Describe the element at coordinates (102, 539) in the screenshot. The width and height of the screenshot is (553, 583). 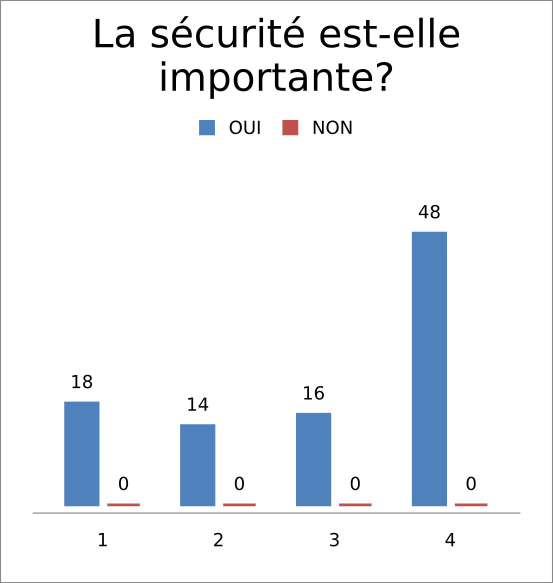
I see `x-tick-label: 1` at that location.